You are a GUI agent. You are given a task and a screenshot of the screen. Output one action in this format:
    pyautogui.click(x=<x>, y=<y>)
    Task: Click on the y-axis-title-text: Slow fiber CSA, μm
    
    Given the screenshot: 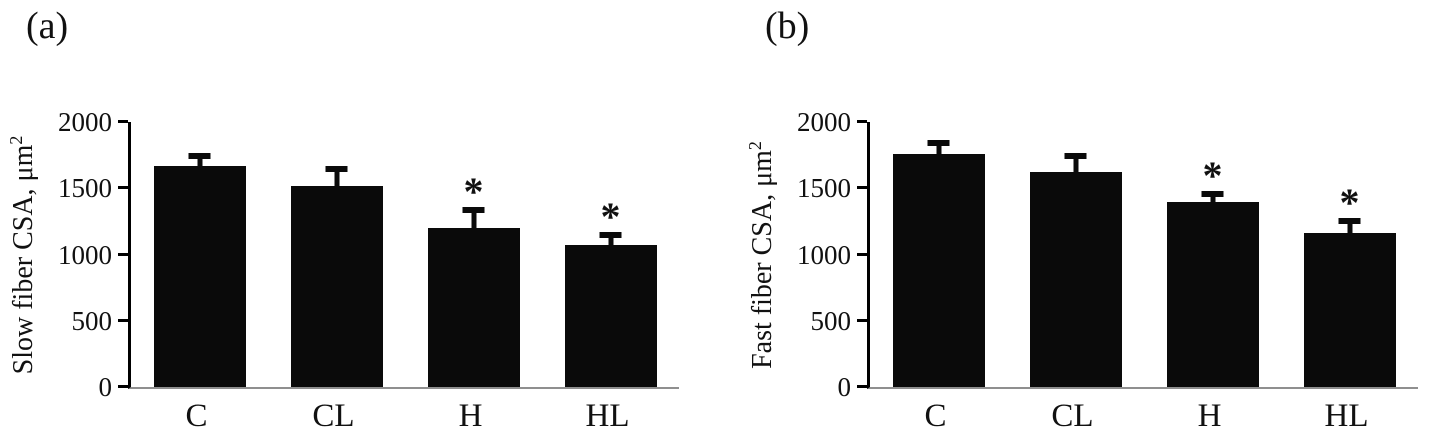 What is the action you would take?
    pyautogui.click(x=24, y=259)
    